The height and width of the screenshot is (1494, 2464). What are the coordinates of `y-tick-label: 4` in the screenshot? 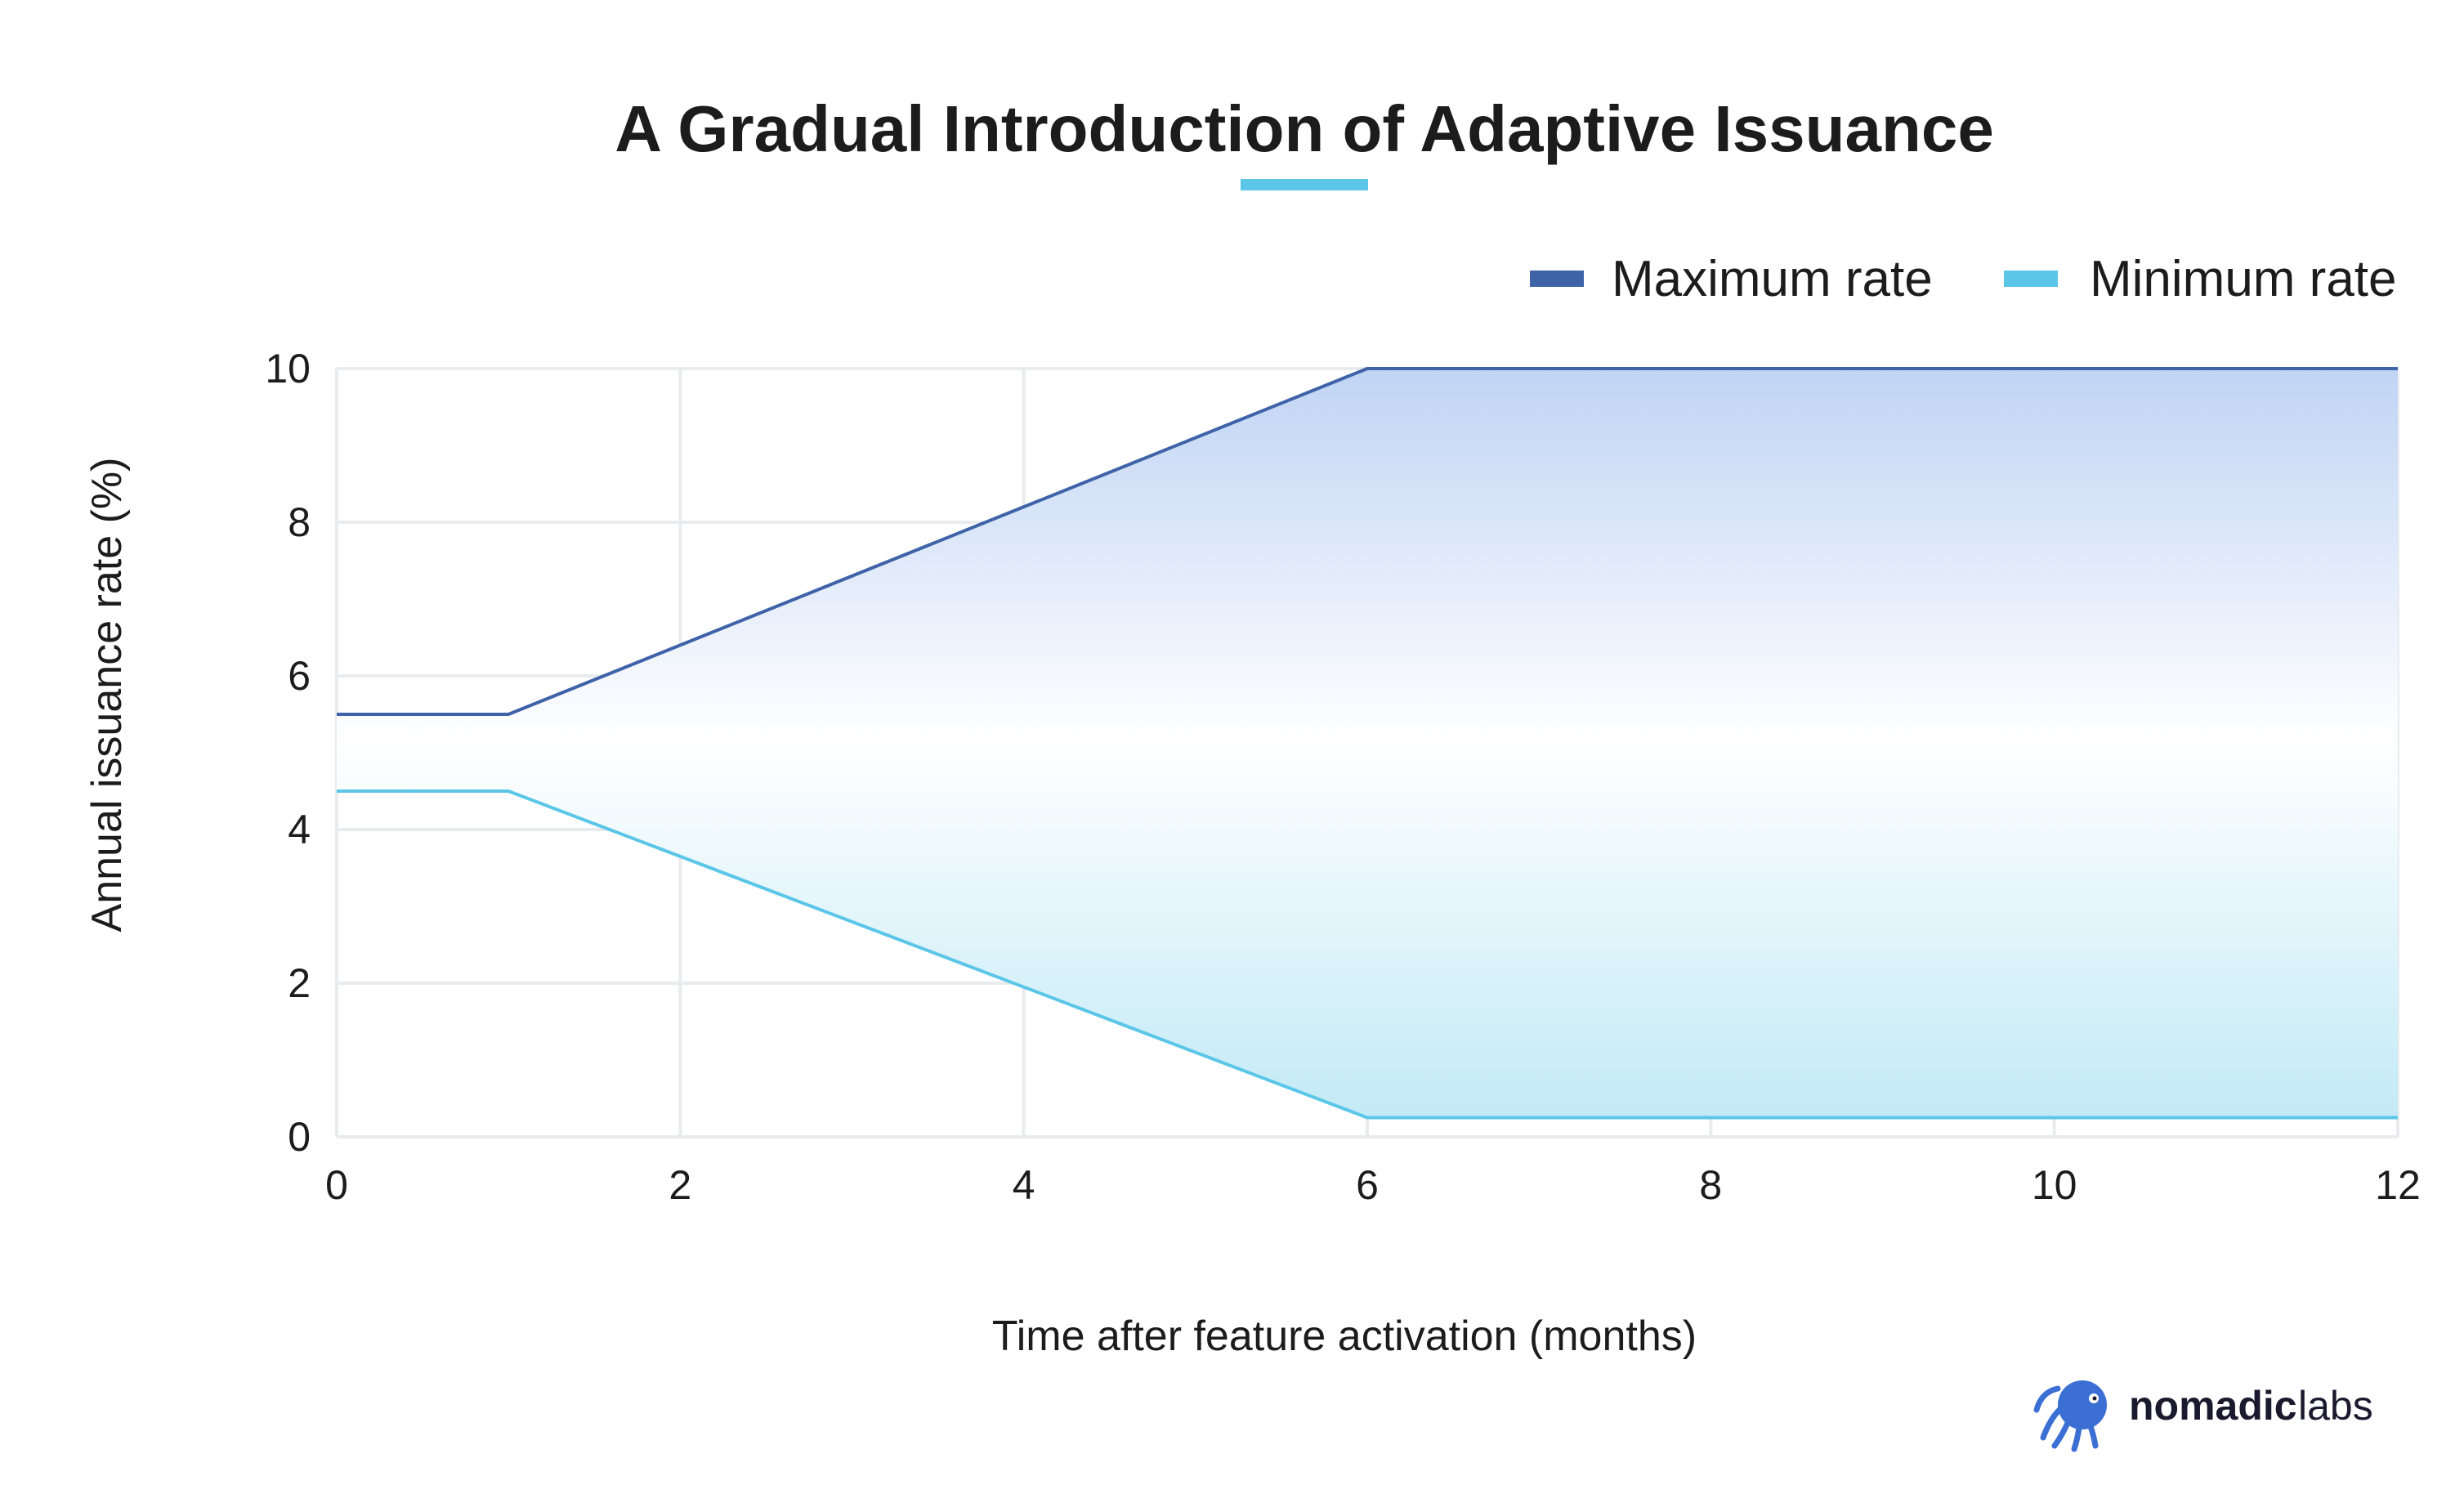 It's located at (299, 829).